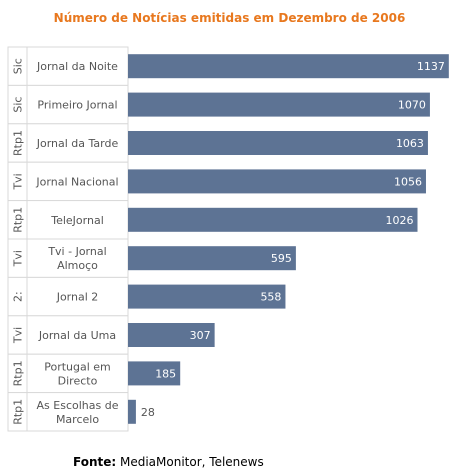 The width and height of the screenshot is (459, 474). I want to click on category-label: Tvi - Jornal, so click(76, 251).